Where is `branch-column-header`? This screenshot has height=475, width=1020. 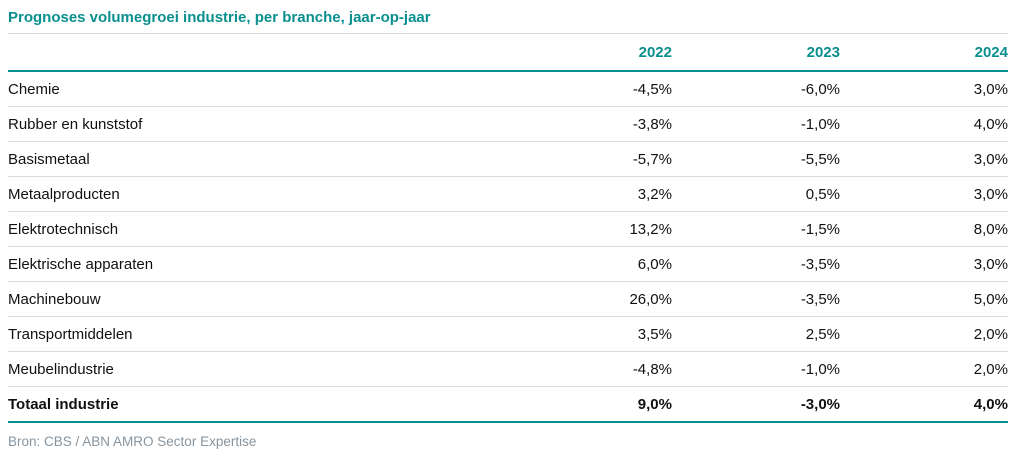
branch-column-header is located at coordinates (256, 53).